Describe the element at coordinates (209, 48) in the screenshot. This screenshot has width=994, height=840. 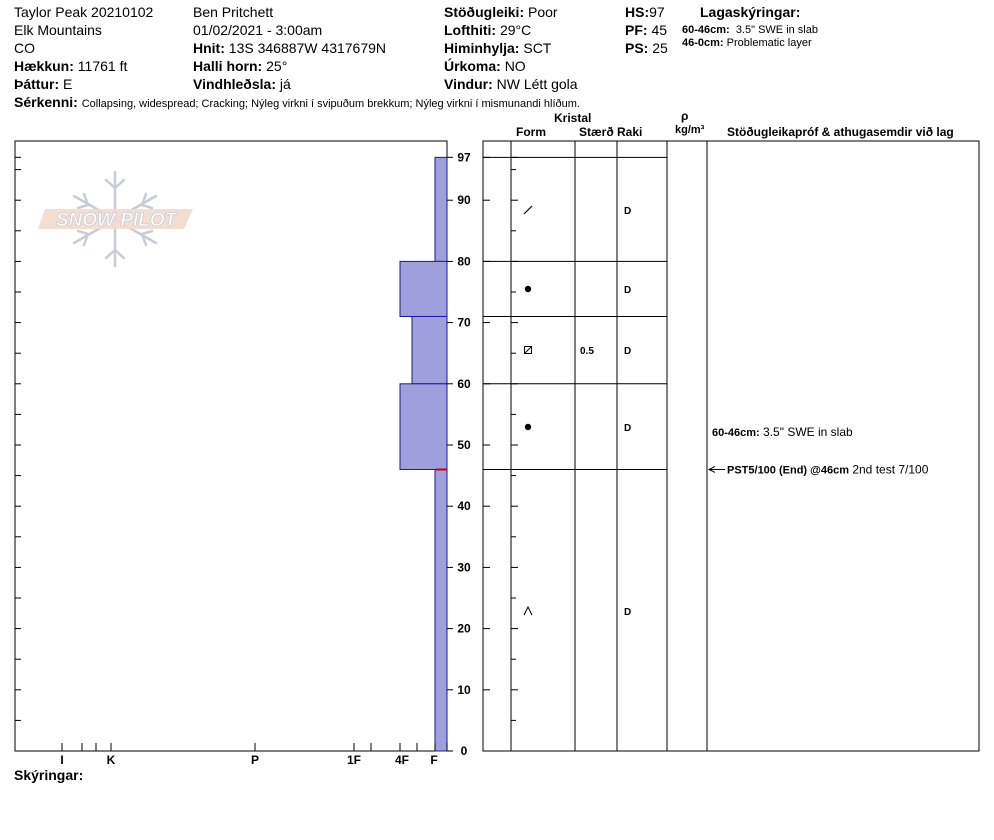
I see `coords-label: Hnit:` at that location.